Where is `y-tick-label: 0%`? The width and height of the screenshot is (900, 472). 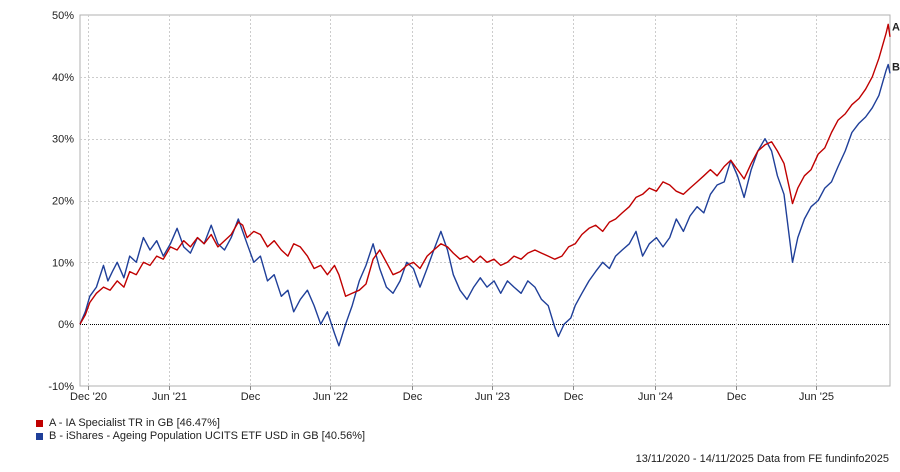 y-tick-label: 0% is located at coordinates (66, 325).